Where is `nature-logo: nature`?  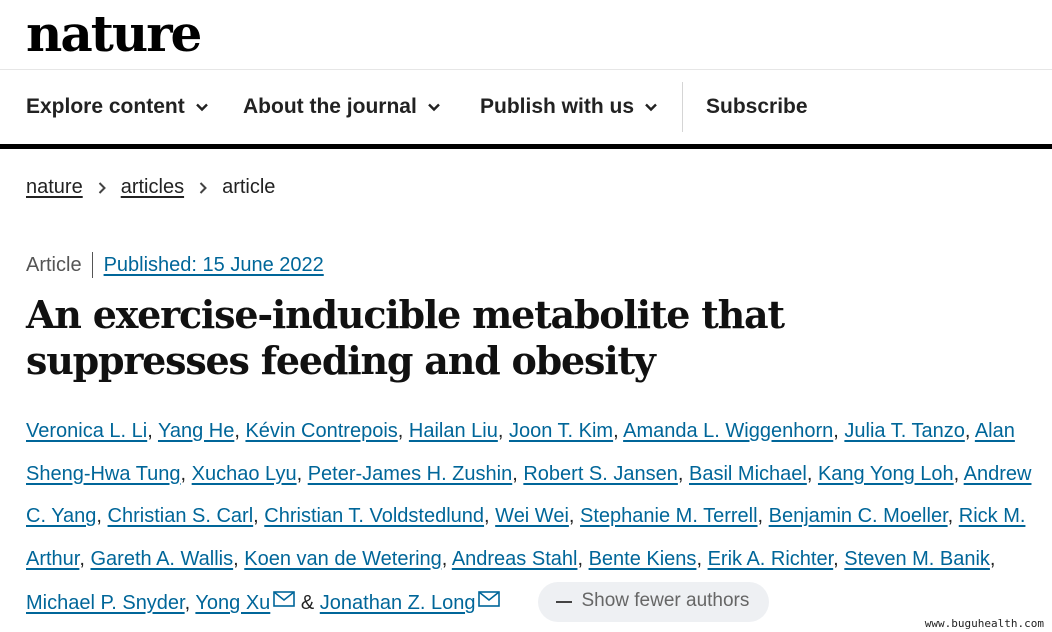
nature-logo: nature is located at coordinates (114, 33).